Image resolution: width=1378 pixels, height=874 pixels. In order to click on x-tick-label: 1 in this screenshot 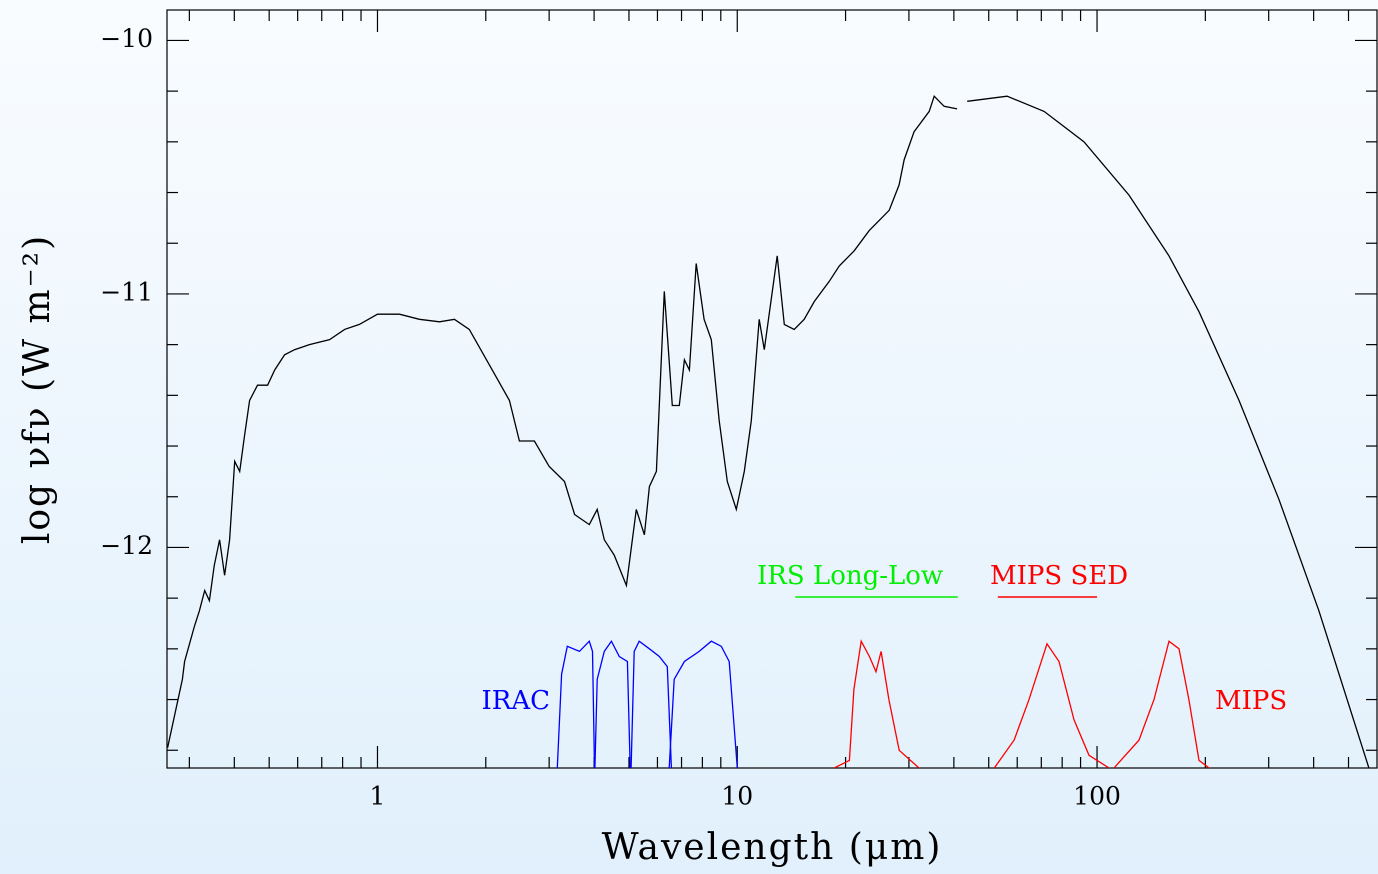, I will do `click(378, 796)`.